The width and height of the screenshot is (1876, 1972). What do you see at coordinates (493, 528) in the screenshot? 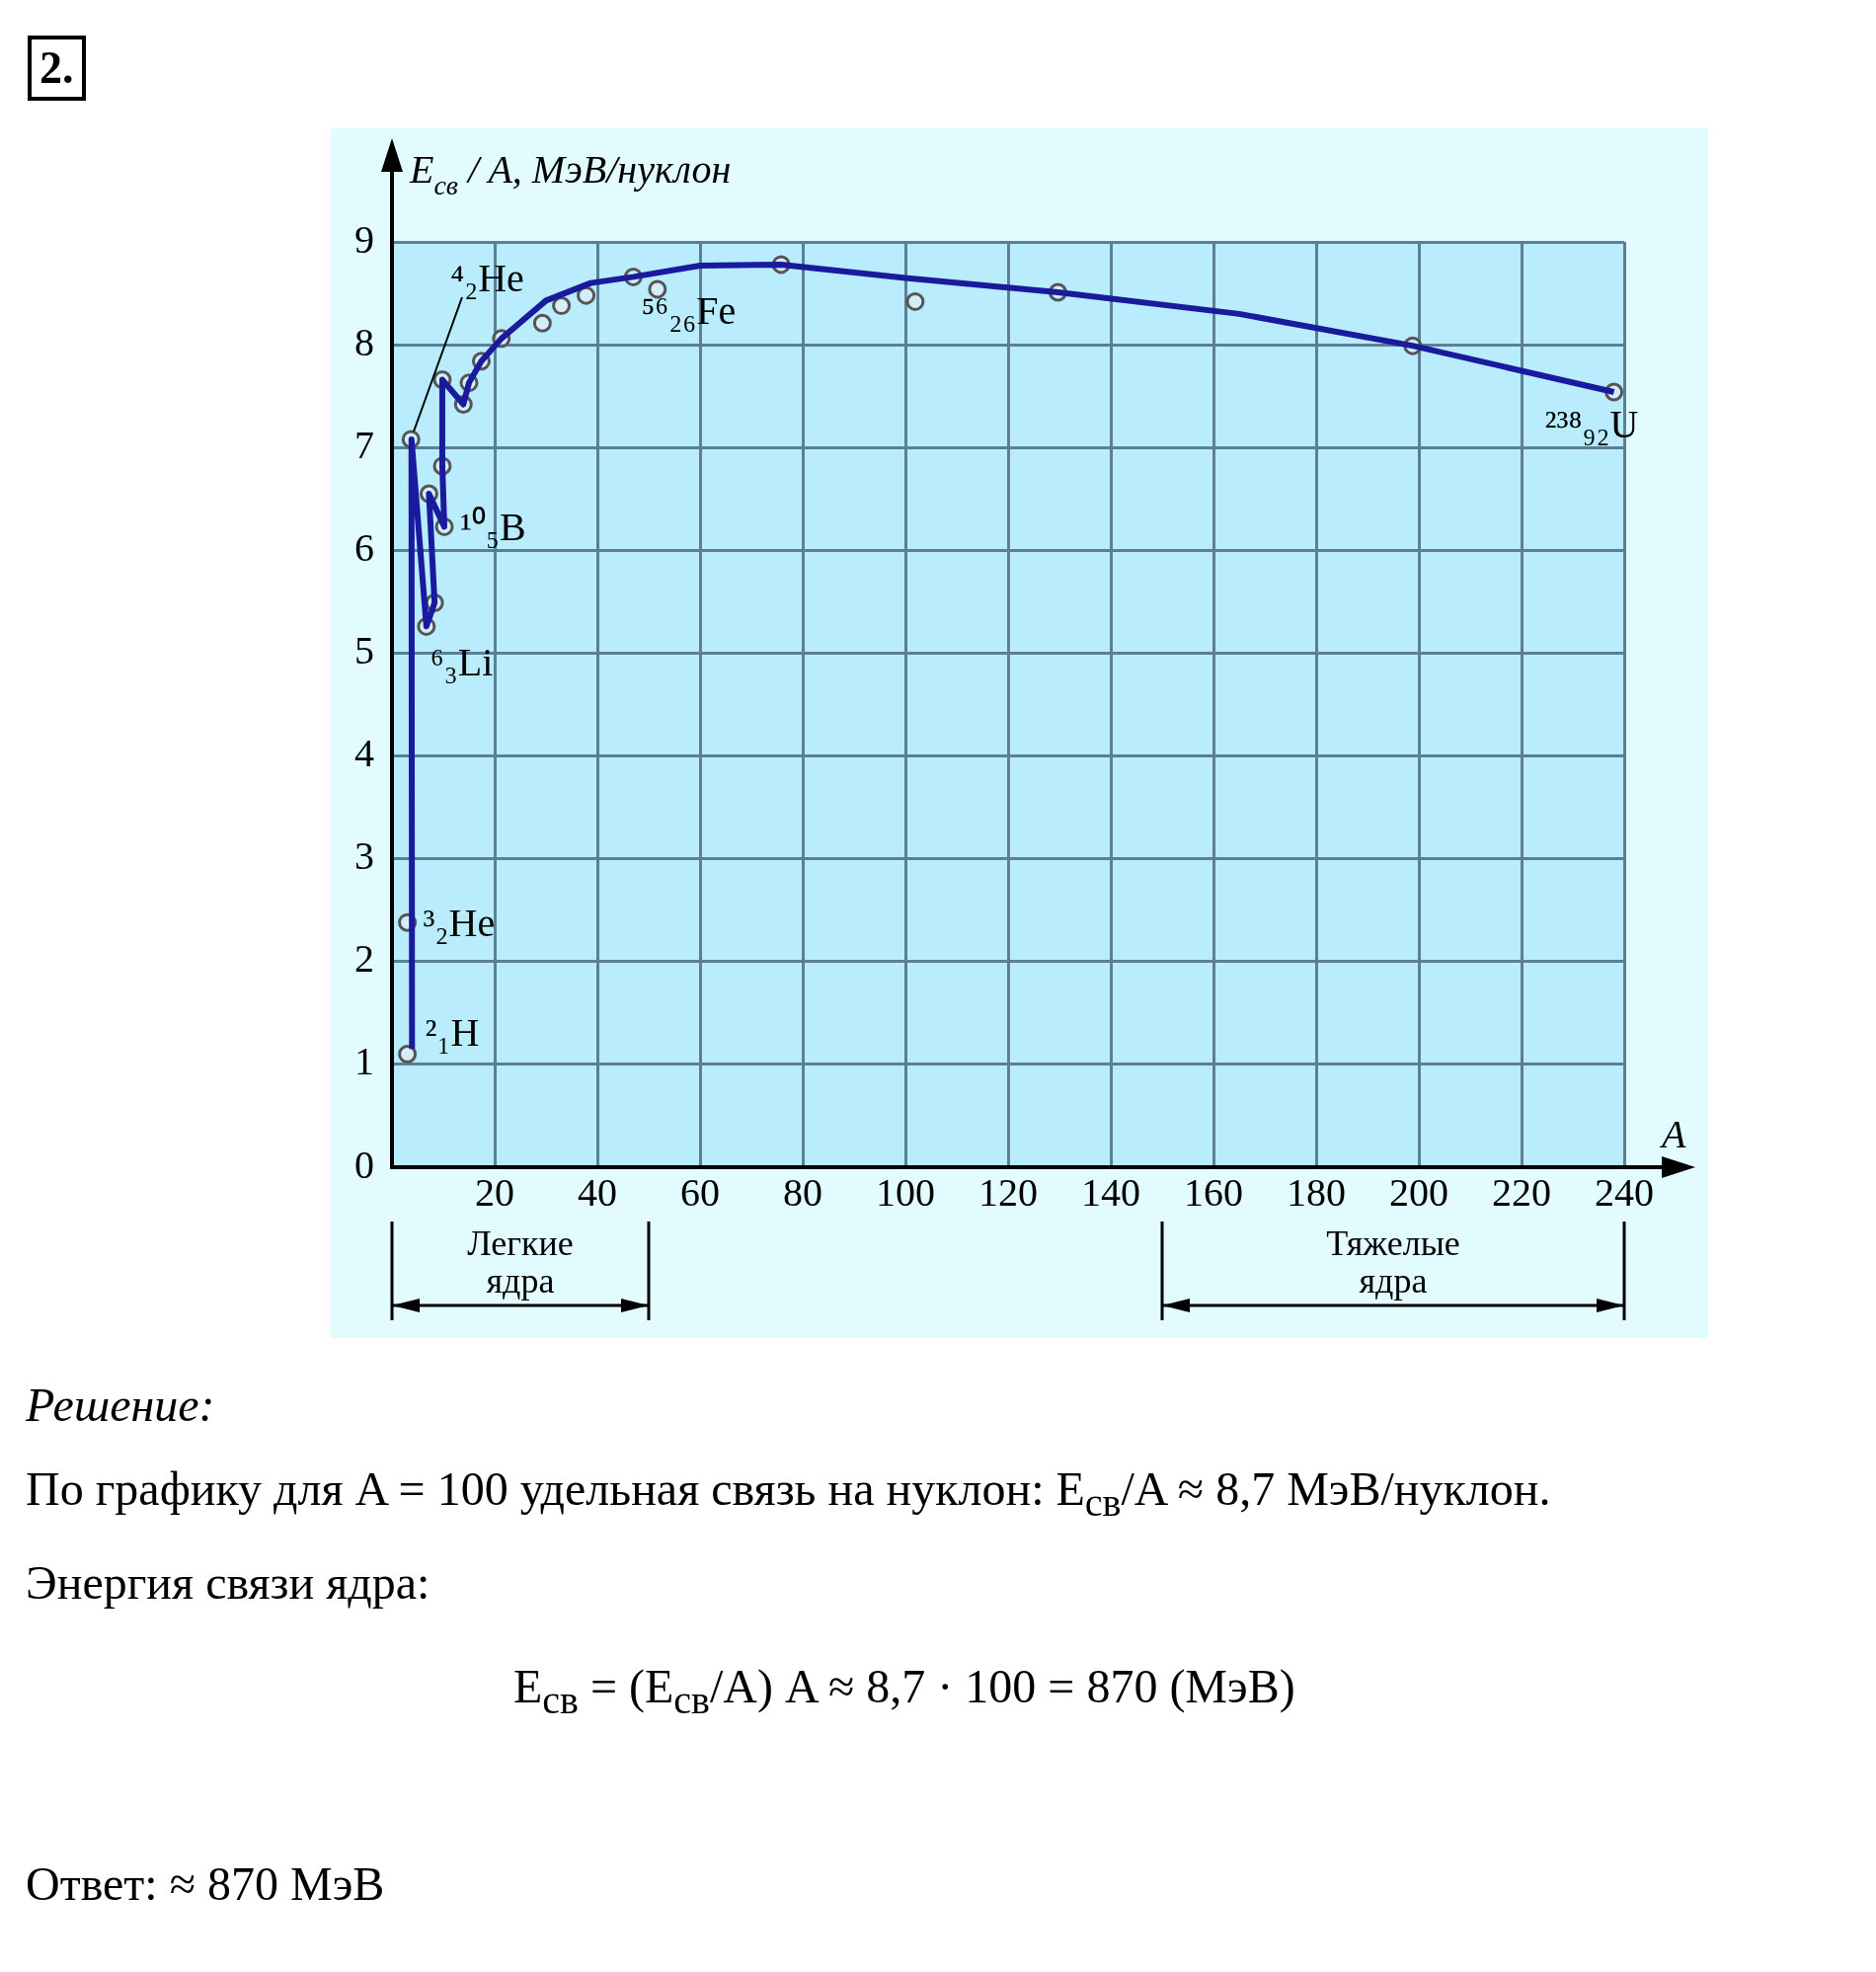
I see `annotation: ¹⁰₅B` at bounding box center [493, 528].